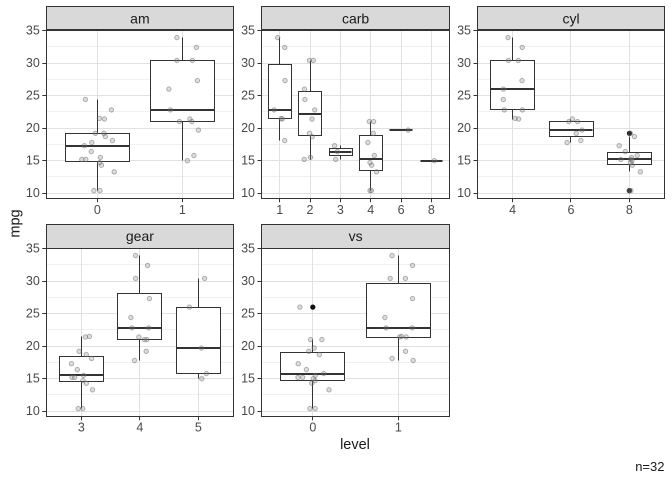 The height and width of the screenshot is (480, 672). What do you see at coordinates (355, 445) in the screenshot?
I see `svg-text: level` at bounding box center [355, 445].